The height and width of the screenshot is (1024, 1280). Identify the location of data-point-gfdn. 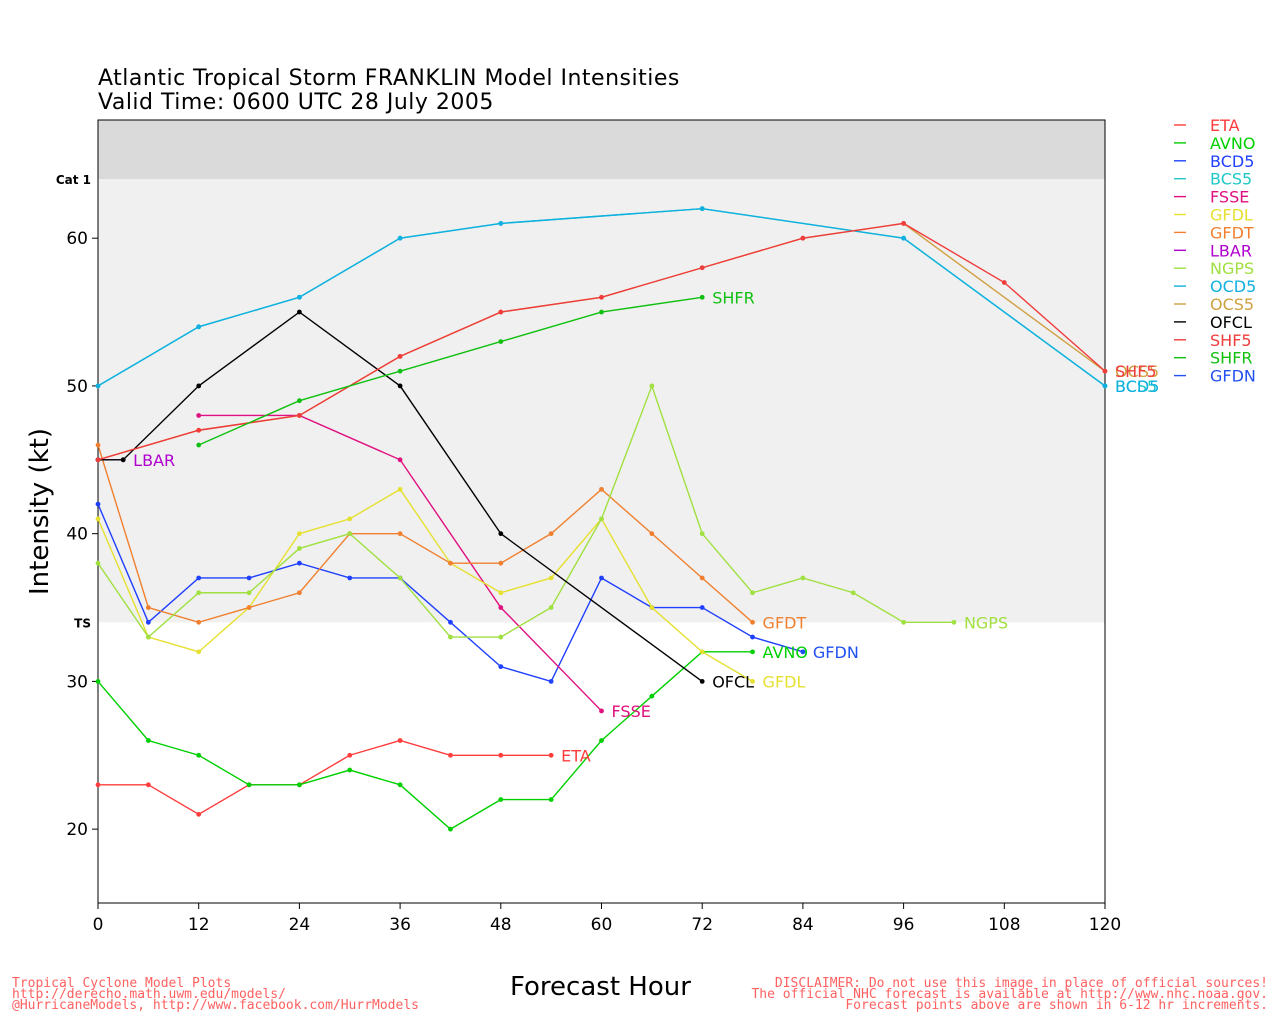
(803, 652).